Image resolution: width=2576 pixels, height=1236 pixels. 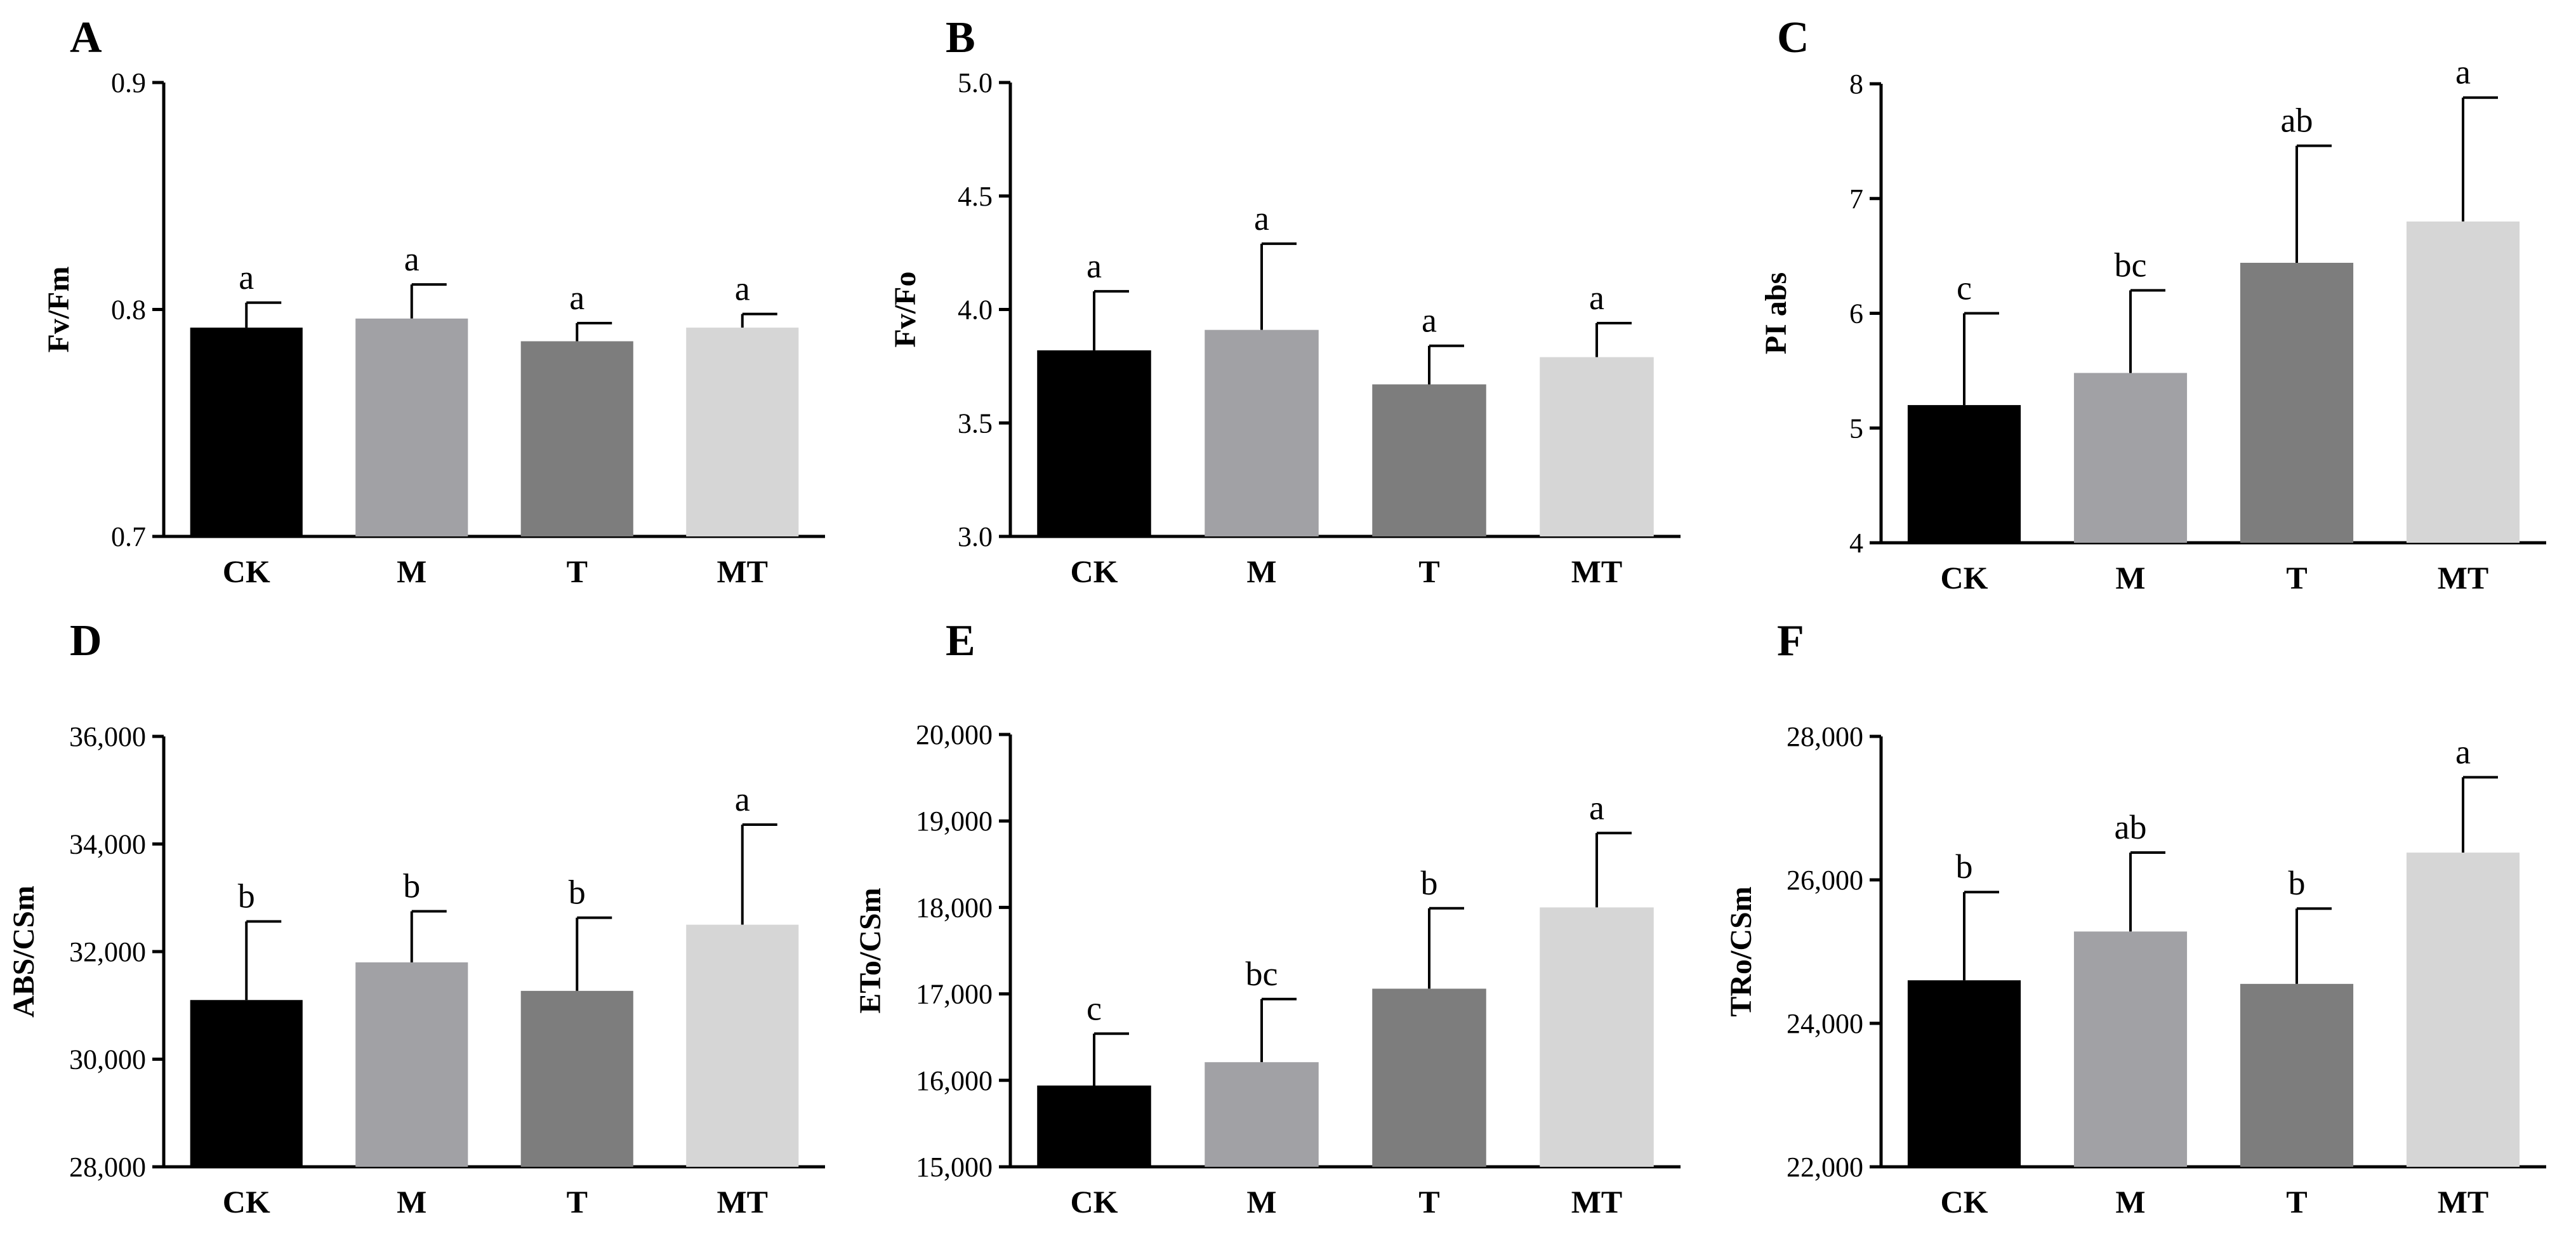 I want to click on panel-f-sig-ck: b, so click(x=1965, y=866).